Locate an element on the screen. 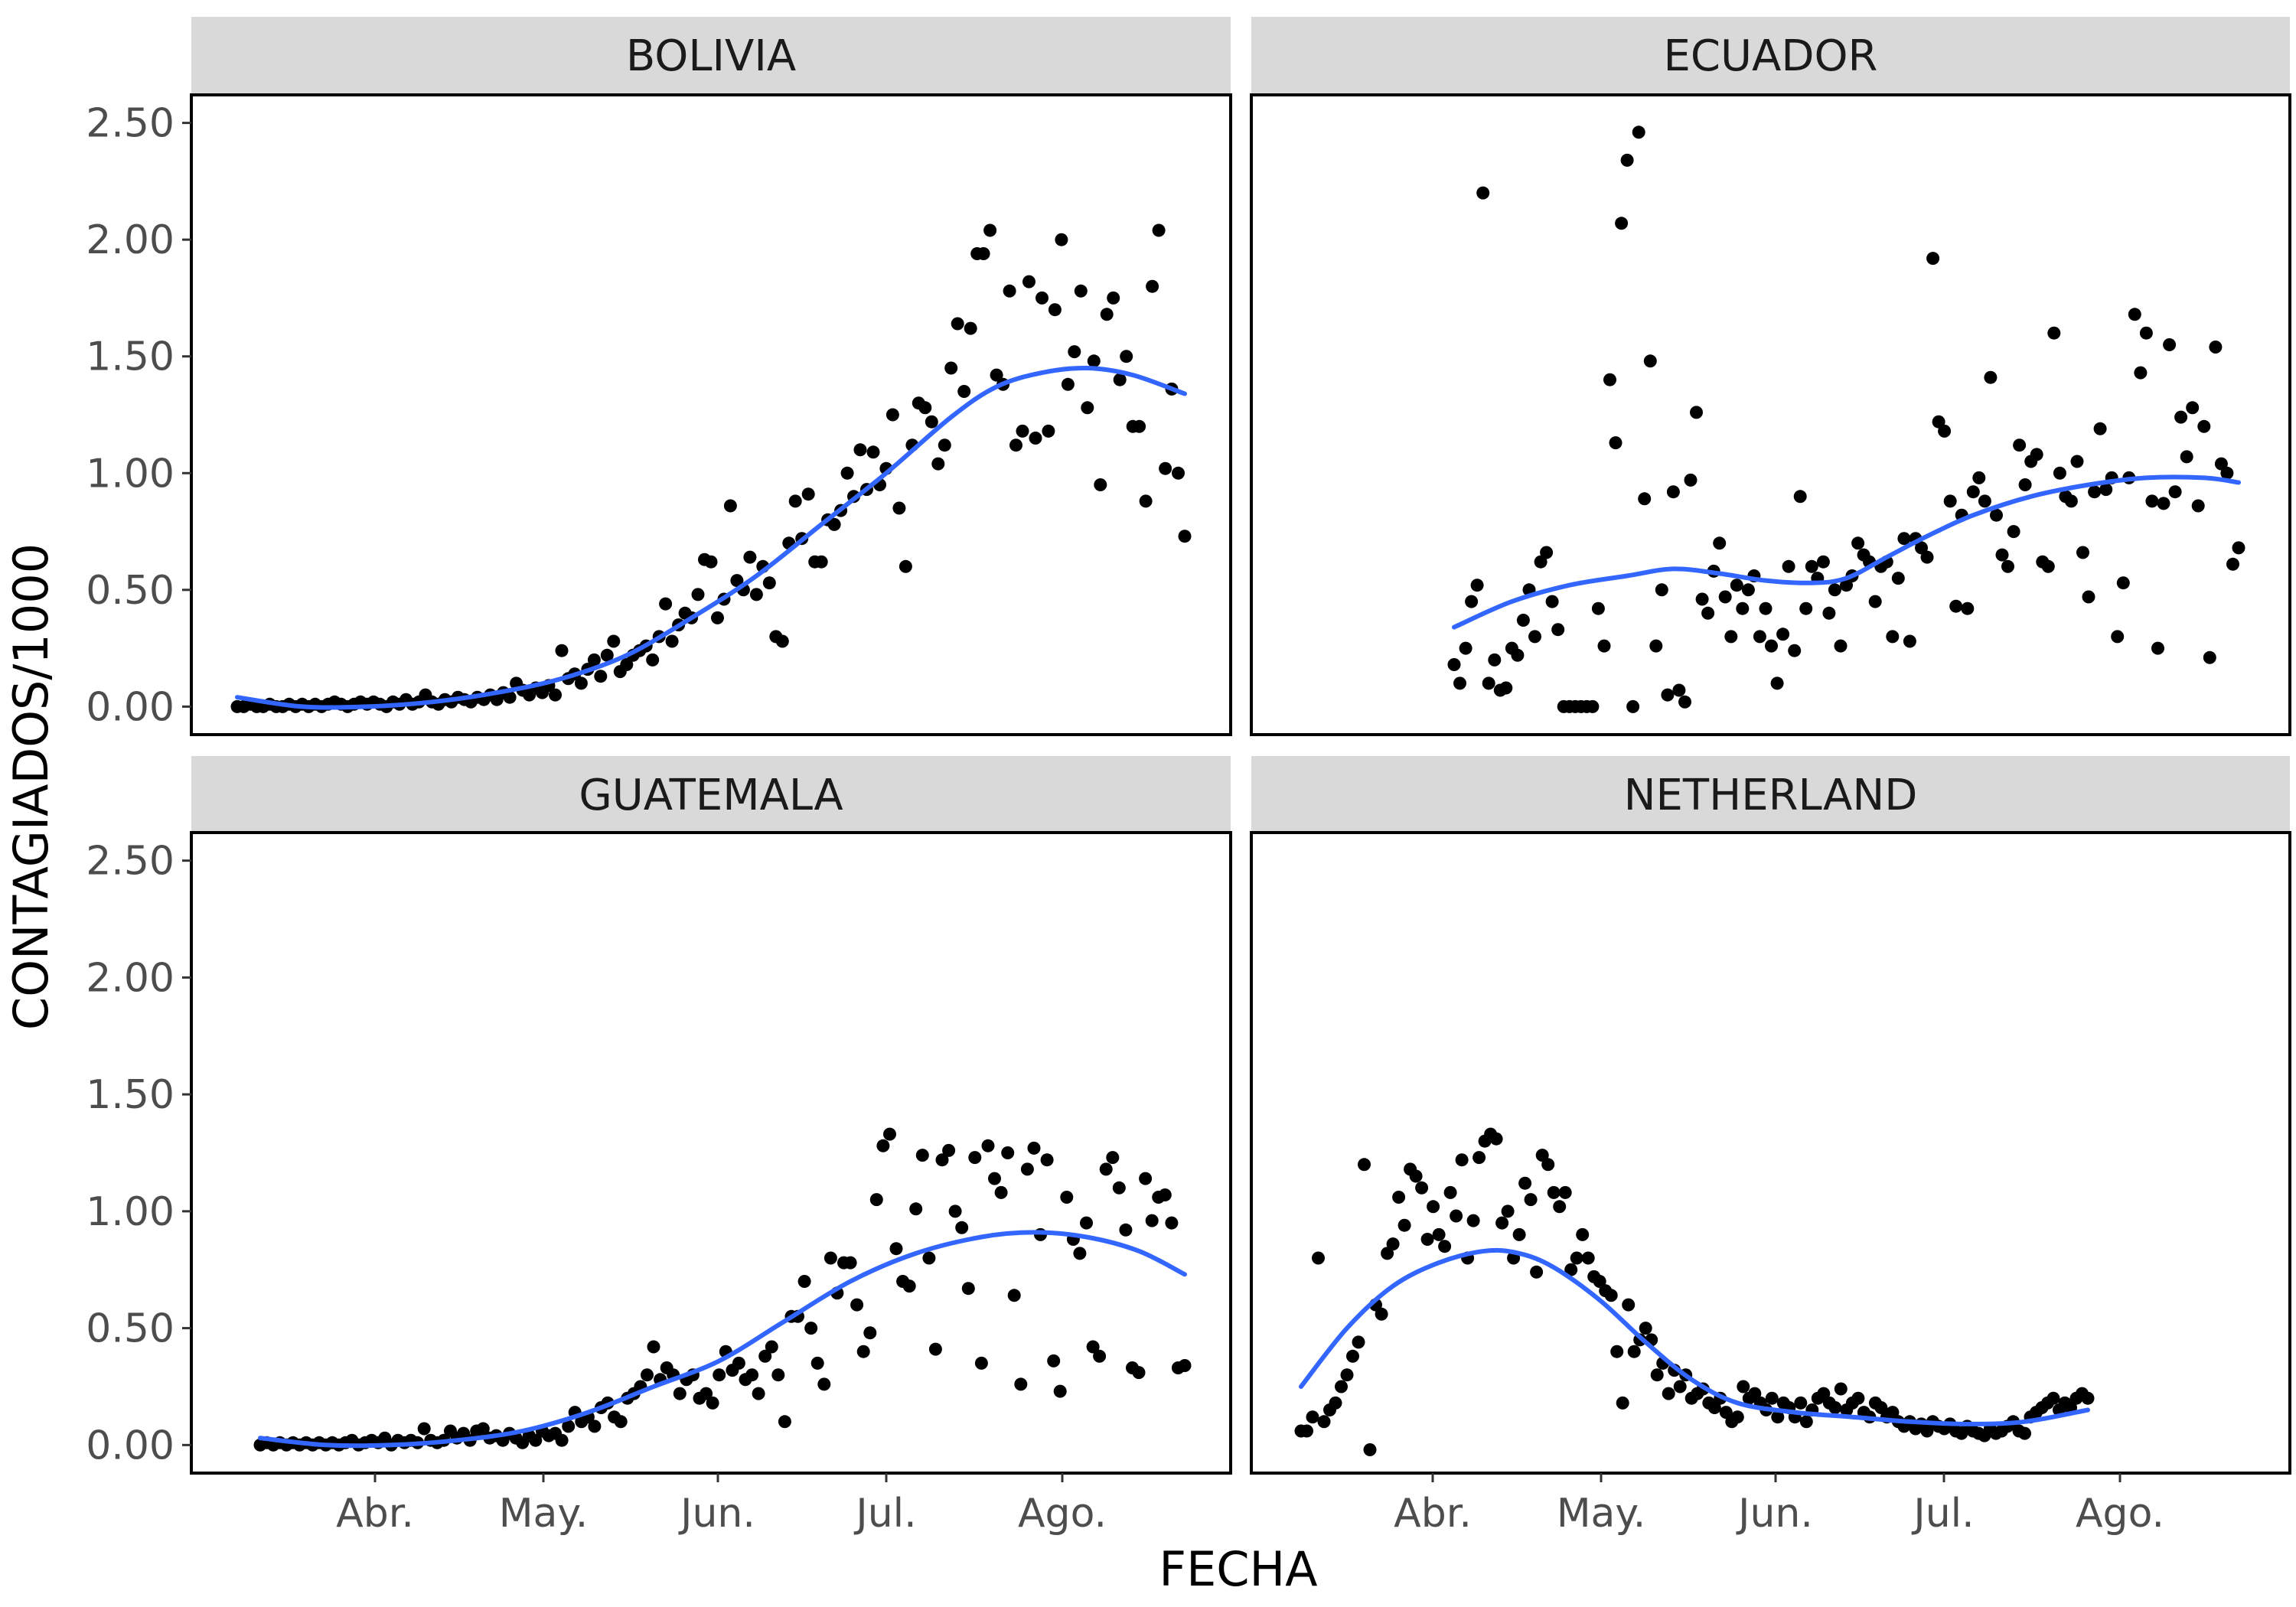 Image resolution: width=2296 pixels, height=1607 pixels. y-tick-label: 2.50 is located at coordinates (130, 124).